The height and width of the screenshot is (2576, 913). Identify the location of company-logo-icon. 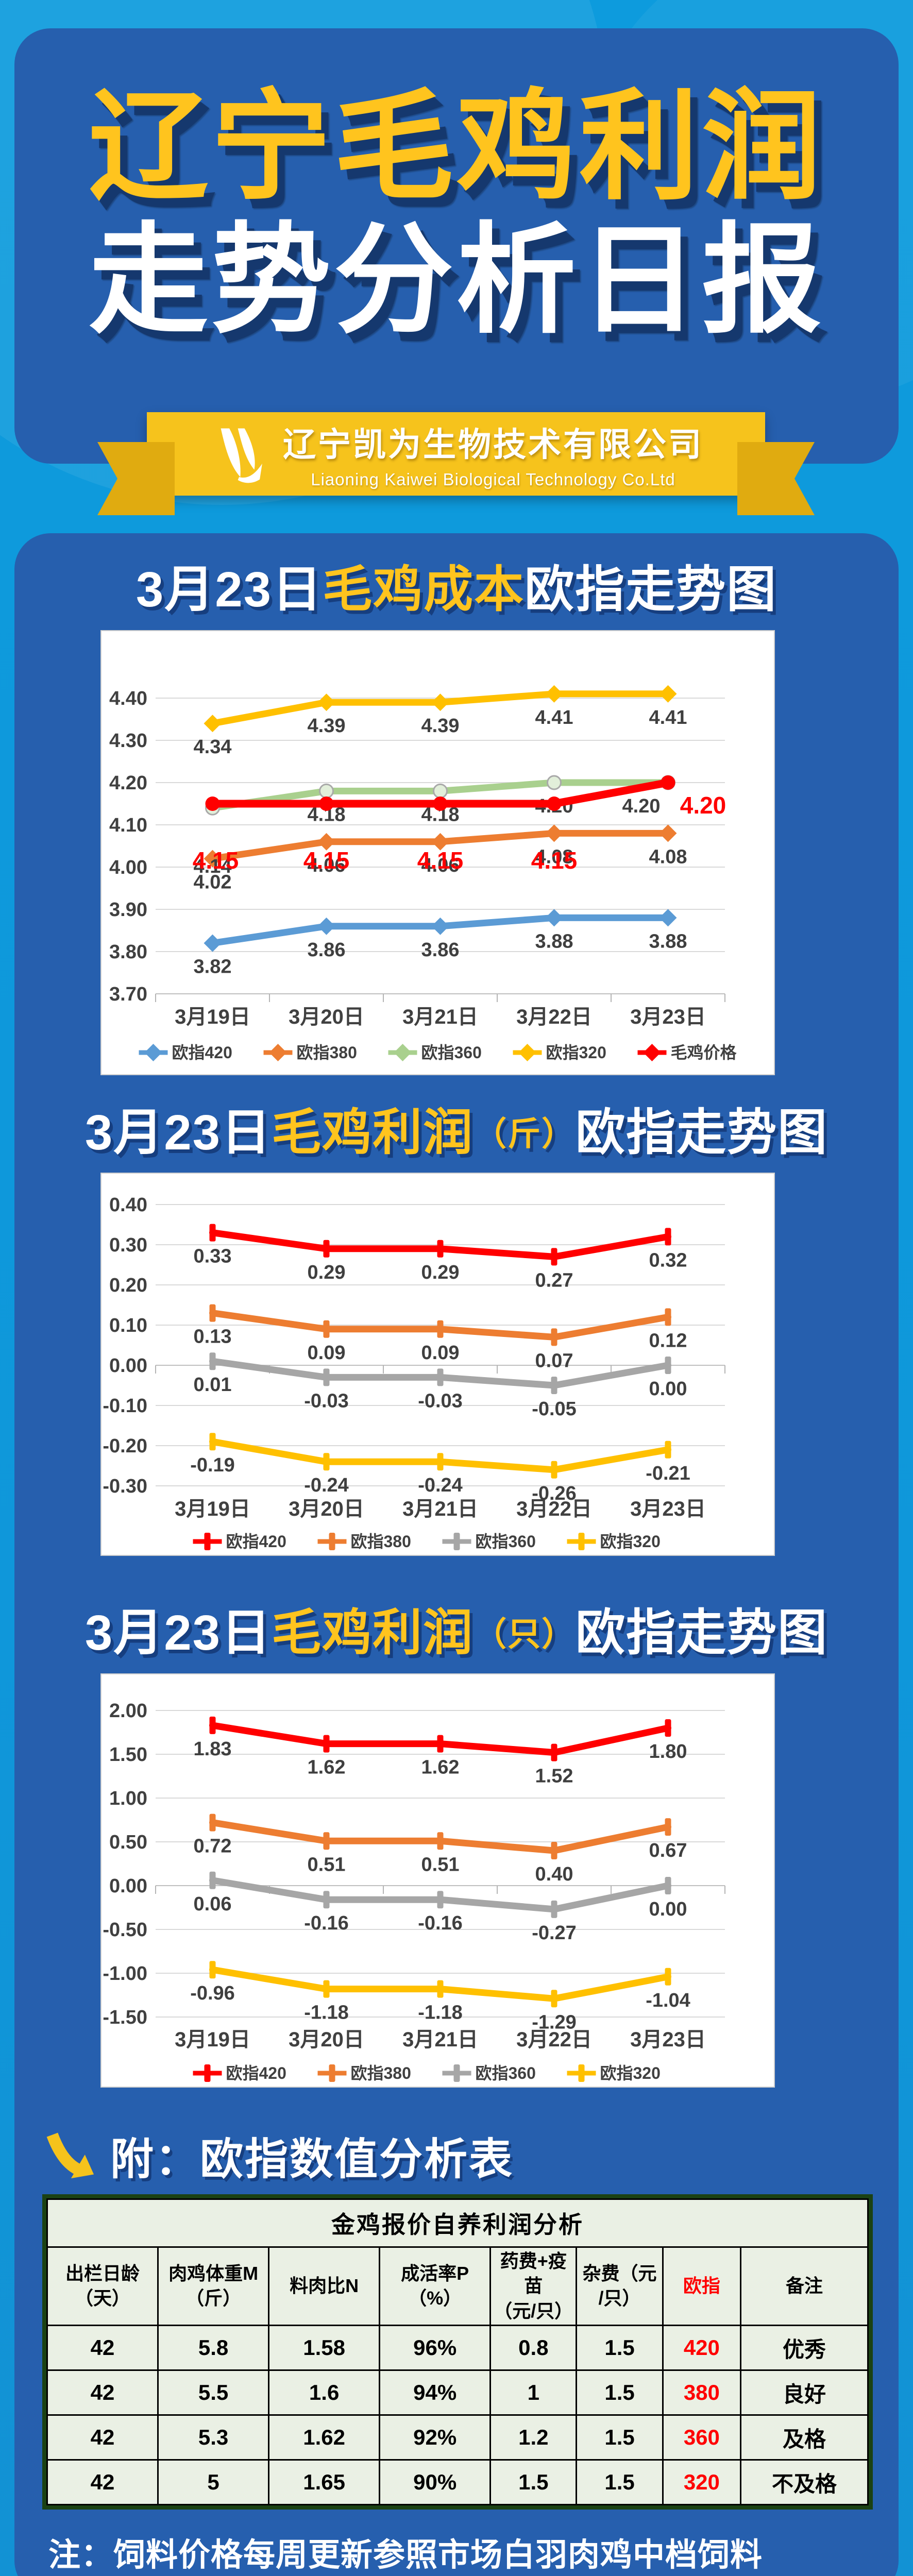
(242, 455).